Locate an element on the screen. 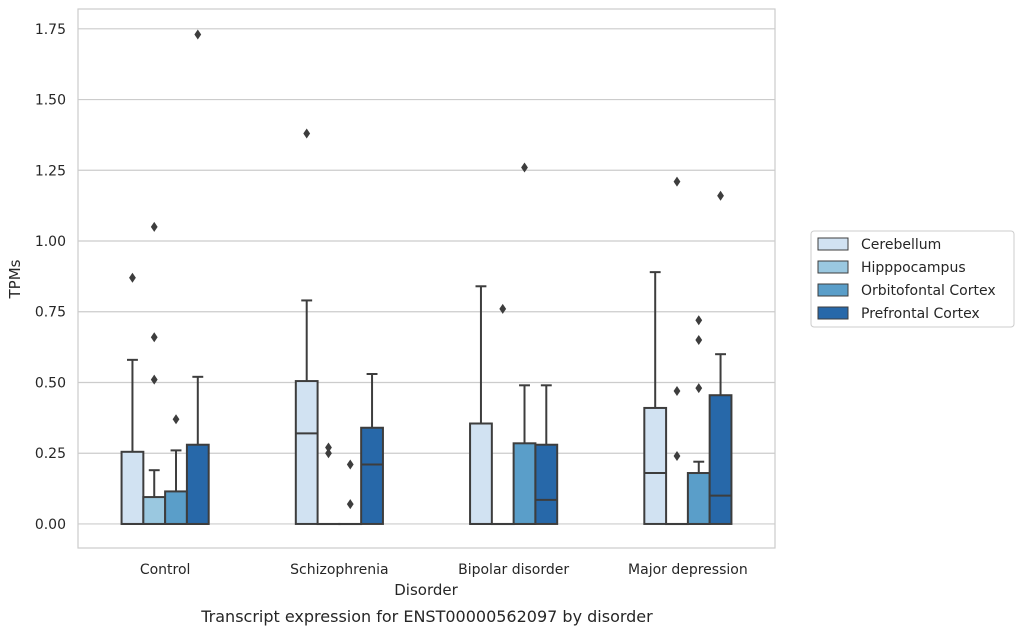  y-axis-ticks: 0.00 0.25 0.50 0.75 1.00 1.25 1.50 1.75 is located at coordinates (50, 277).